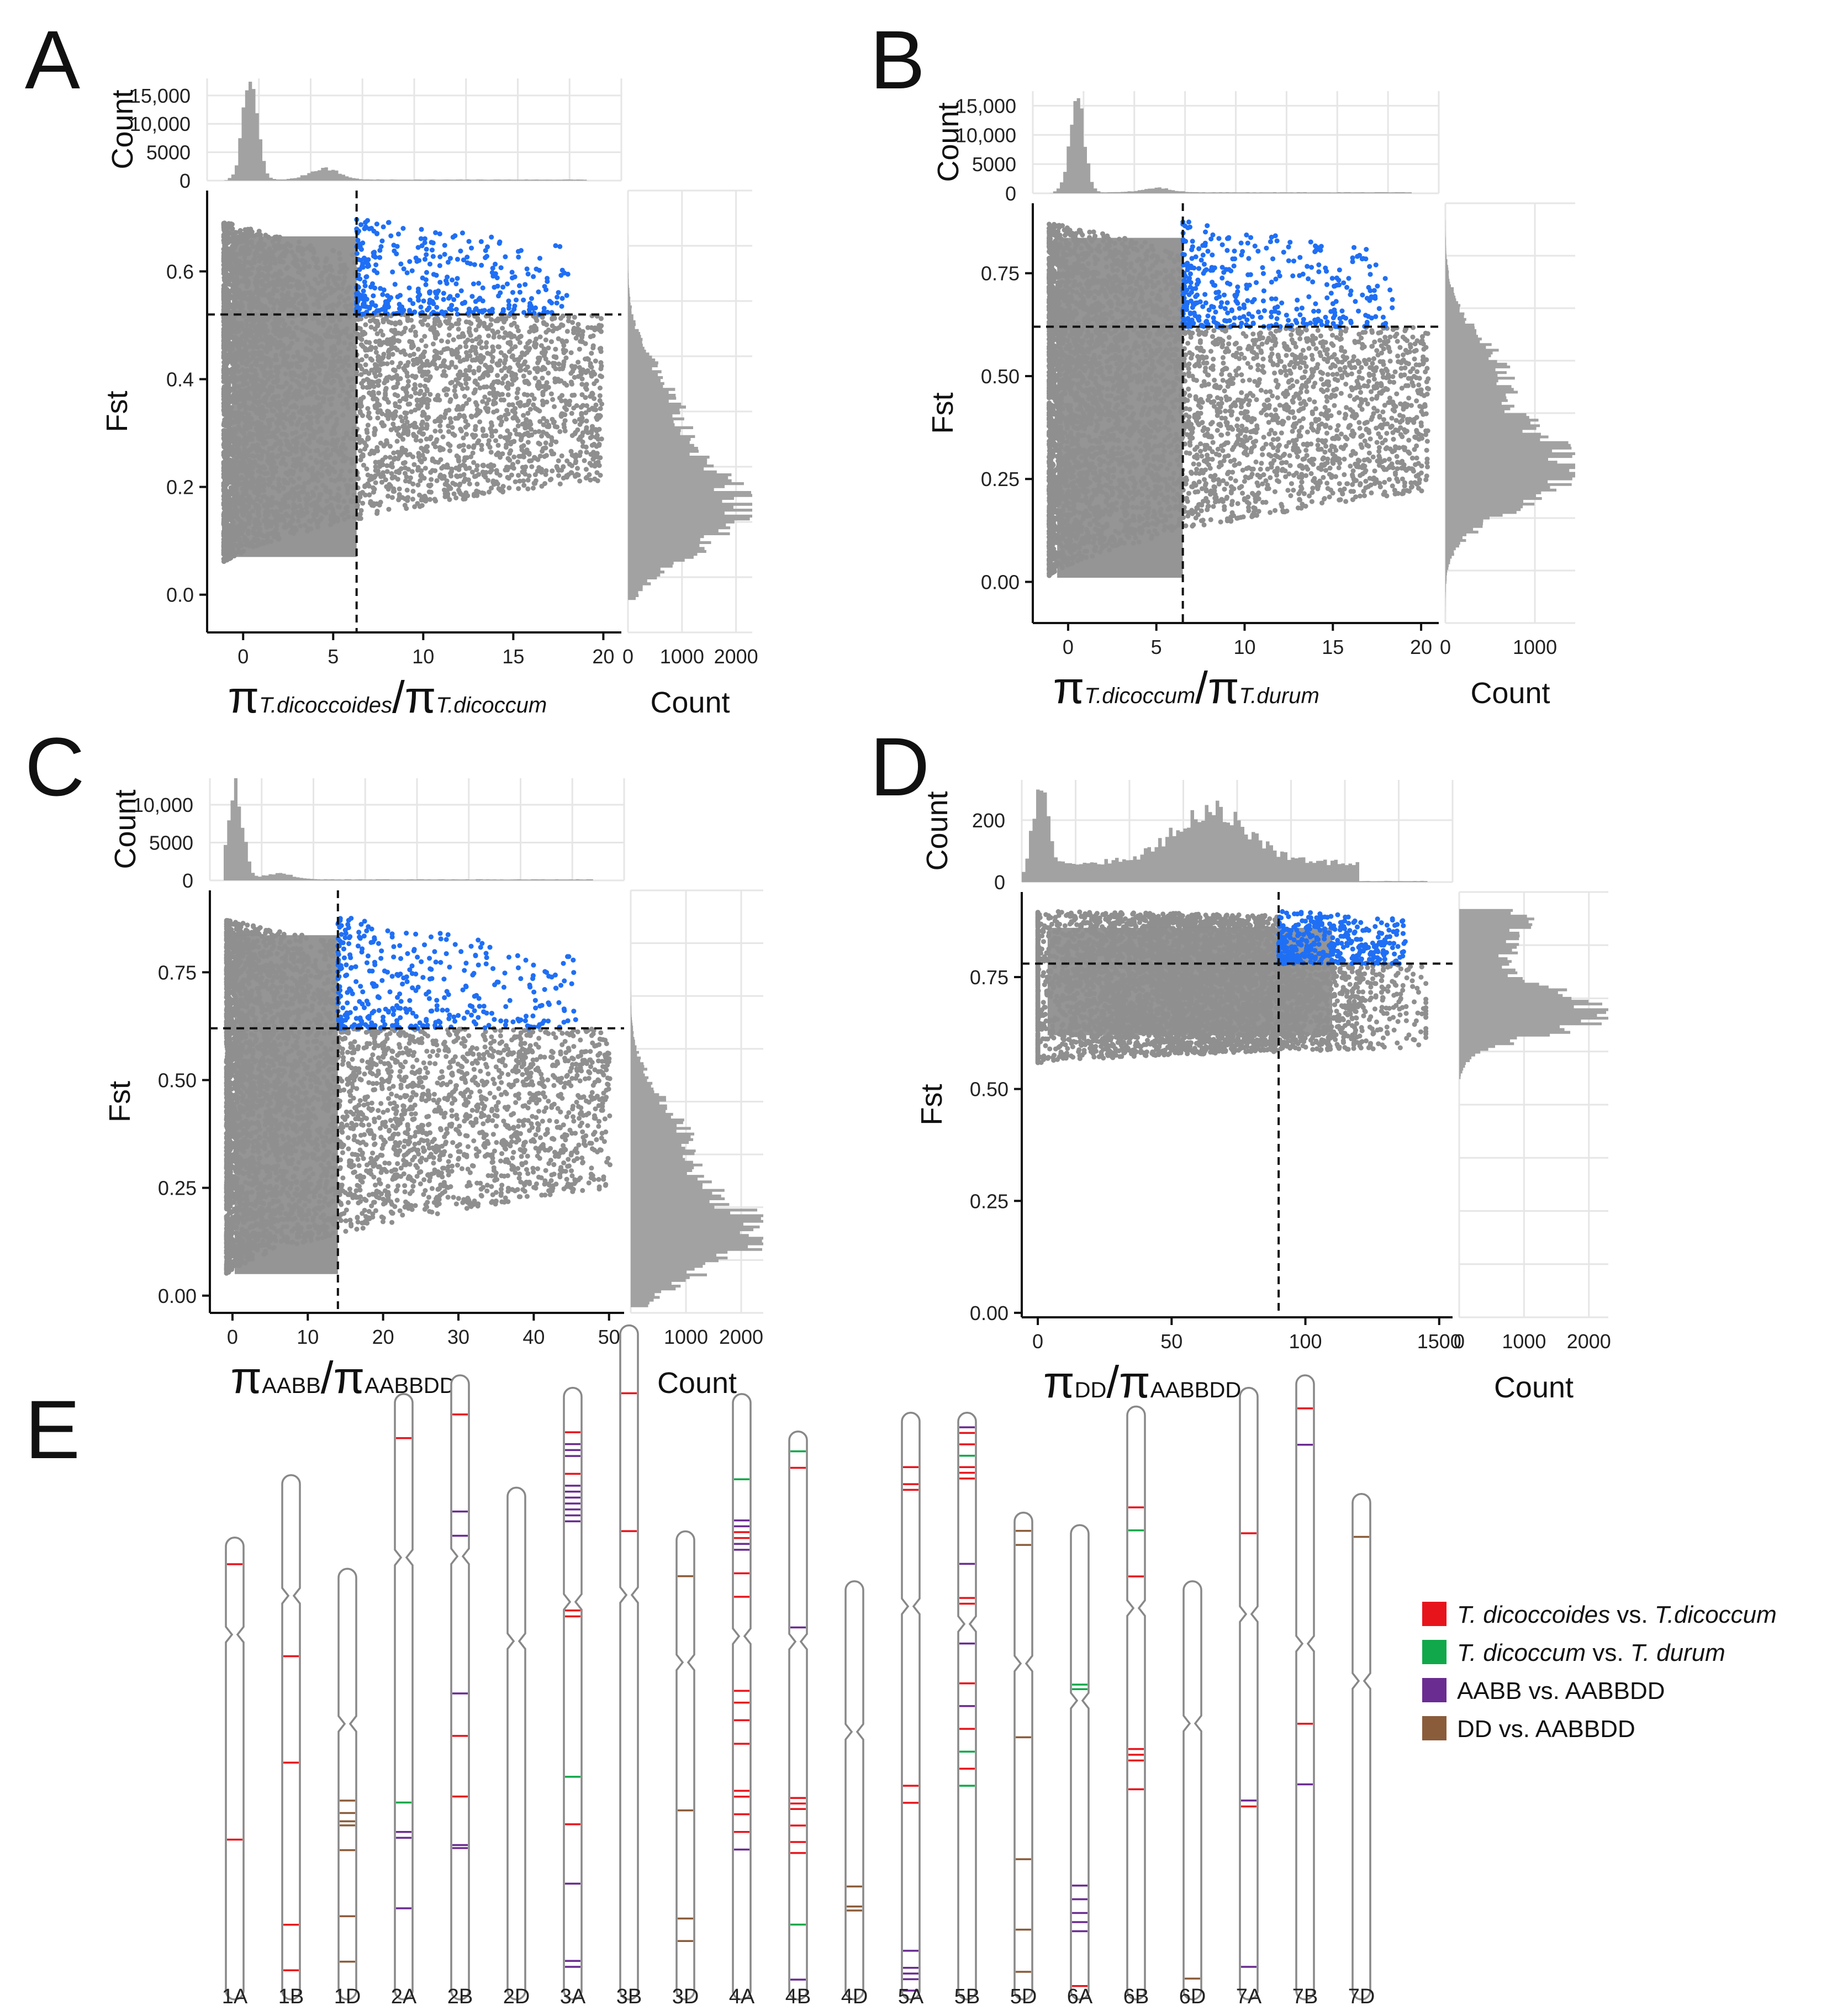 Image resolution: width=1832 pixels, height=2016 pixels. What do you see at coordinates (629, 1996) in the screenshot?
I see `chromosome-label: 3B` at bounding box center [629, 1996].